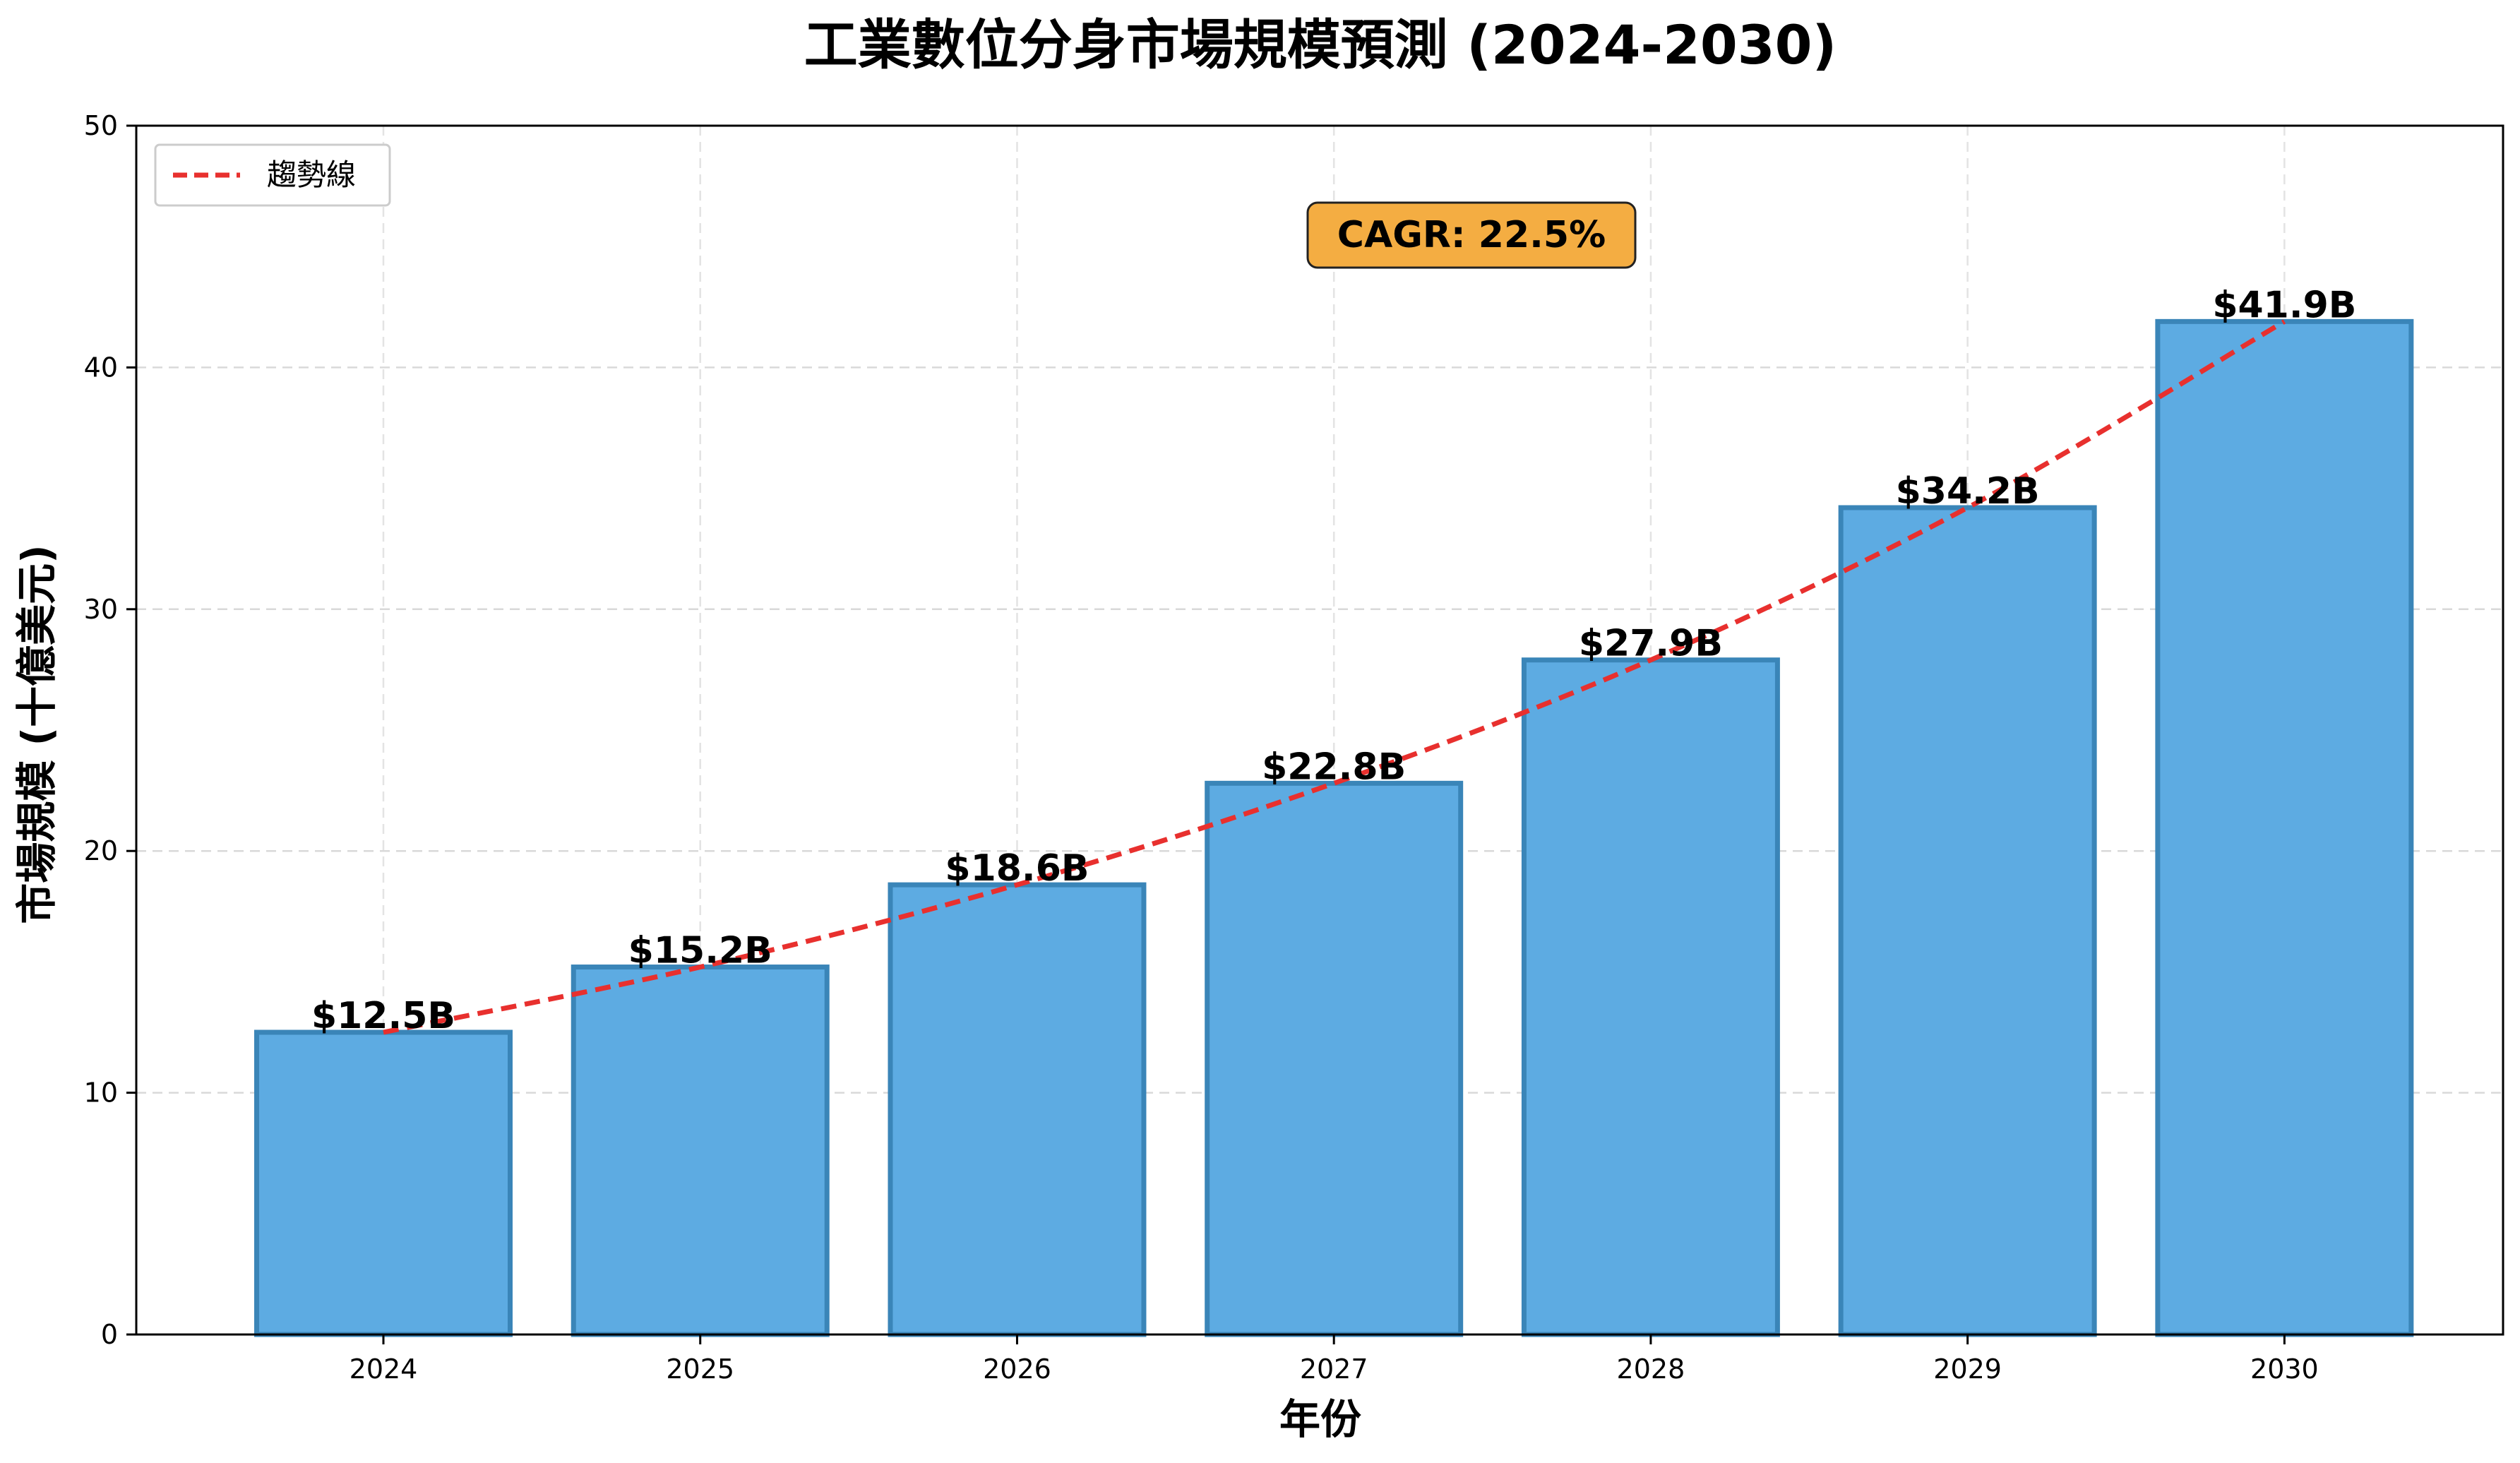  What do you see at coordinates (700, 951) in the screenshot?
I see `data-label-2025: $15.2B` at bounding box center [700, 951].